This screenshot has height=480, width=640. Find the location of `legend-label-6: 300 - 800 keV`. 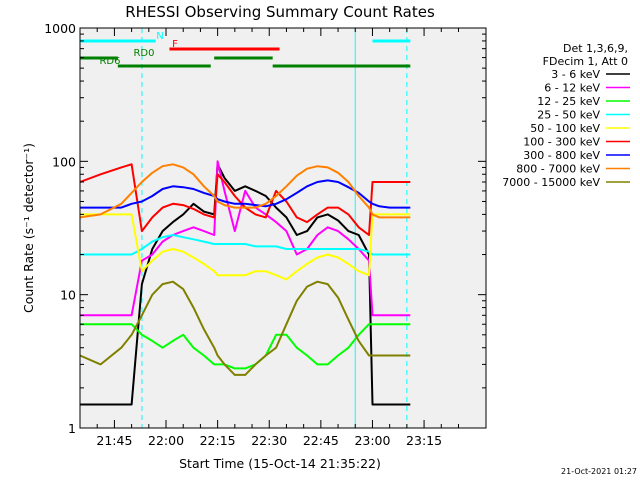

legend-label-6: 300 - 800 keV is located at coordinates (561, 155).